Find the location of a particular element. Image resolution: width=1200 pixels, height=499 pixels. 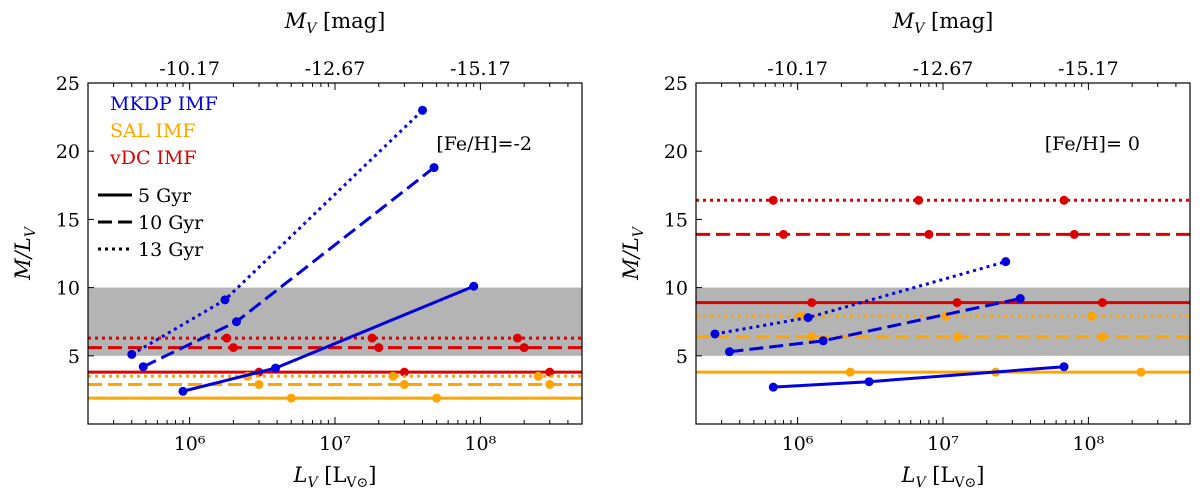

metallicity-annotation: [Fe/H]= 0 is located at coordinates (1092, 144).